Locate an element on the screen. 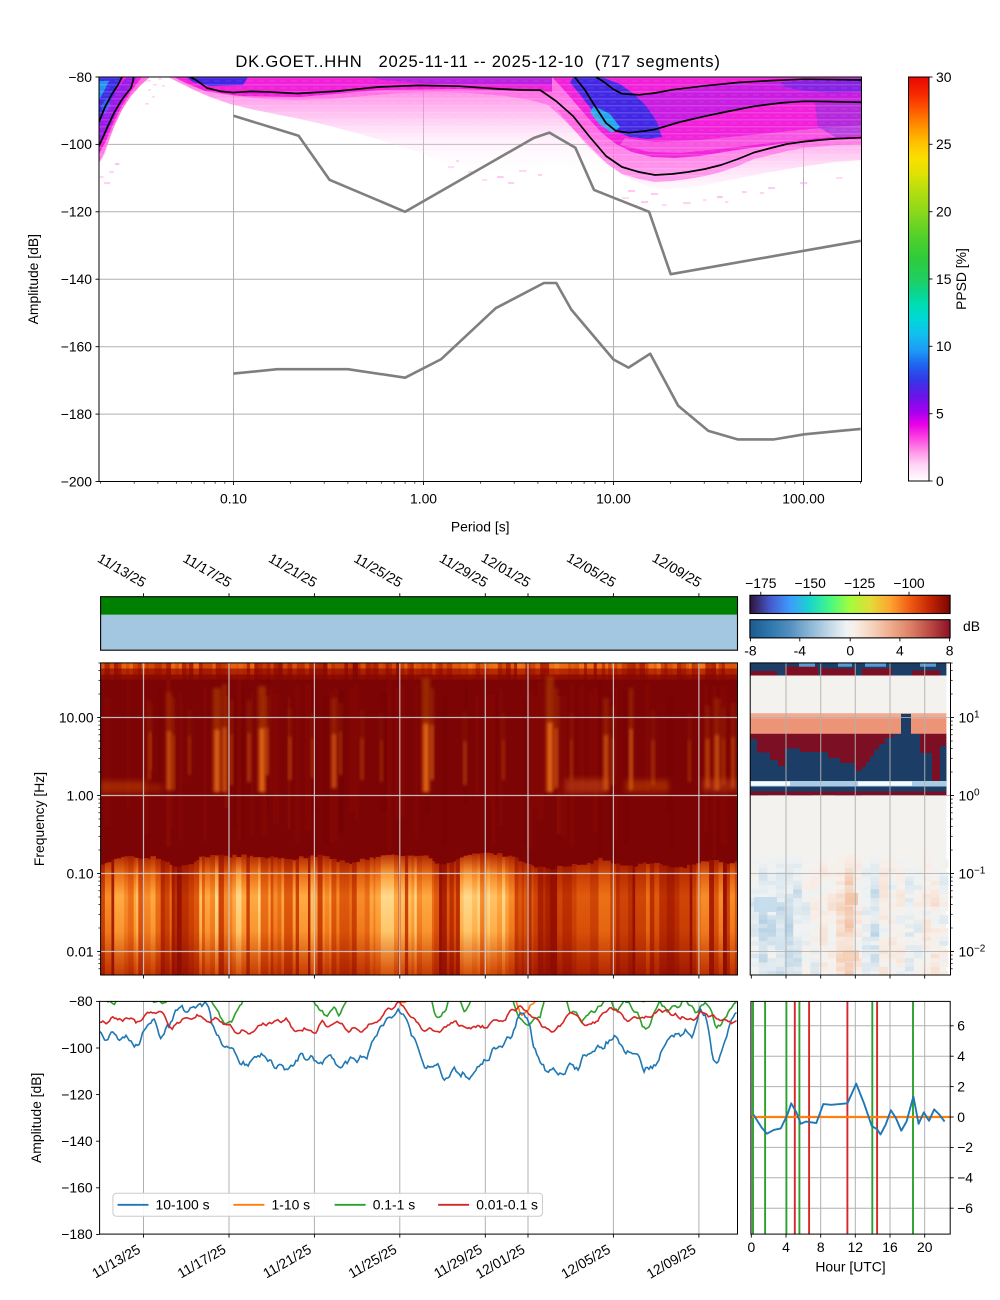 Image resolution: width=1000 pixels, height=1300 pixels. svg-text: 6 is located at coordinates (961, 1026).